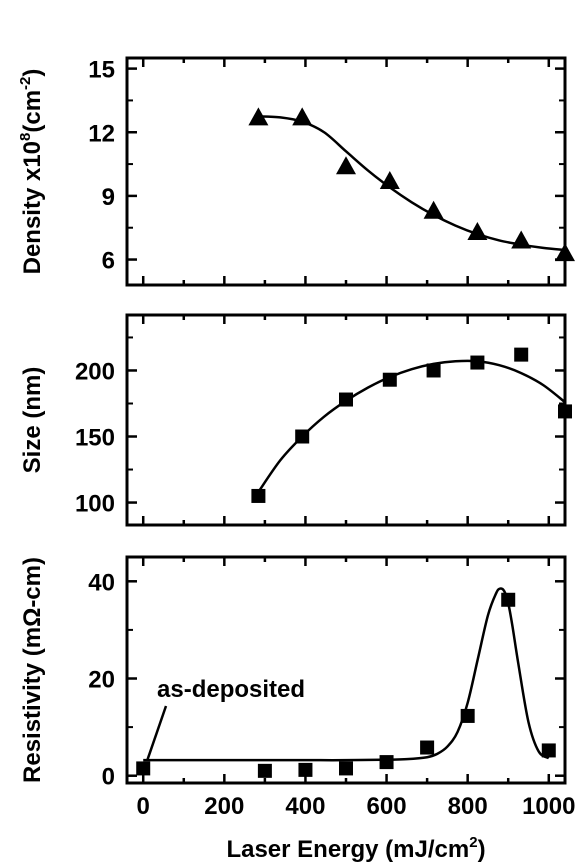  I want to click on y-tick-label: 40, so click(101, 582).